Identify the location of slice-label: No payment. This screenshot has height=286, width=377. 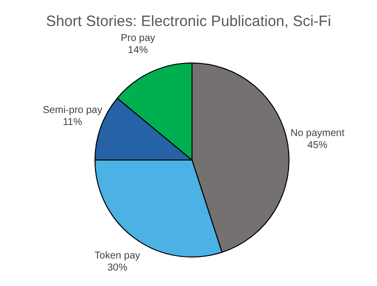
(317, 134).